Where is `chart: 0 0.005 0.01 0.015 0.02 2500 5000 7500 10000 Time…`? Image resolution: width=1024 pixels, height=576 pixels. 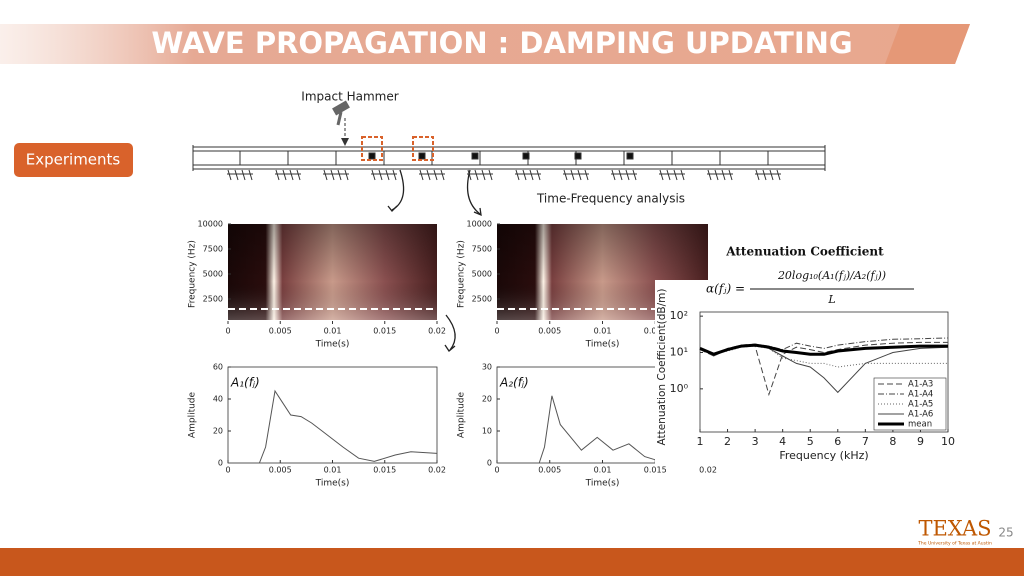
chart: 0 0.005 0.01 0.015 0.02 2500 5000 7500 10000 Time… is located at coordinates (317, 285).